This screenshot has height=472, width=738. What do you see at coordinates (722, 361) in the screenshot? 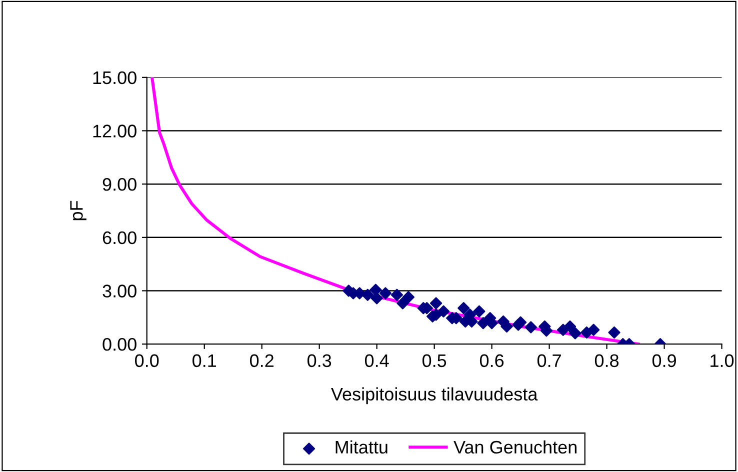
I see `x-tick-label: 1.0` at bounding box center [722, 361].